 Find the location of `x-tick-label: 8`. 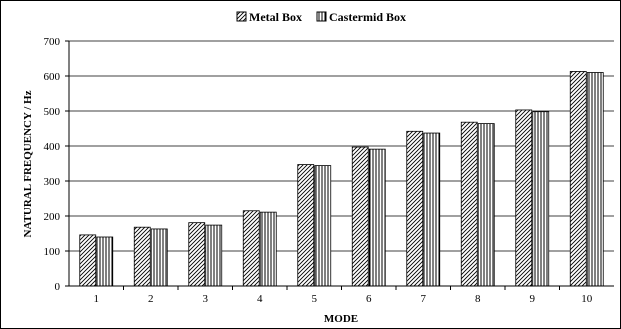

x-tick-label: 8 is located at coordinates (478, 299).